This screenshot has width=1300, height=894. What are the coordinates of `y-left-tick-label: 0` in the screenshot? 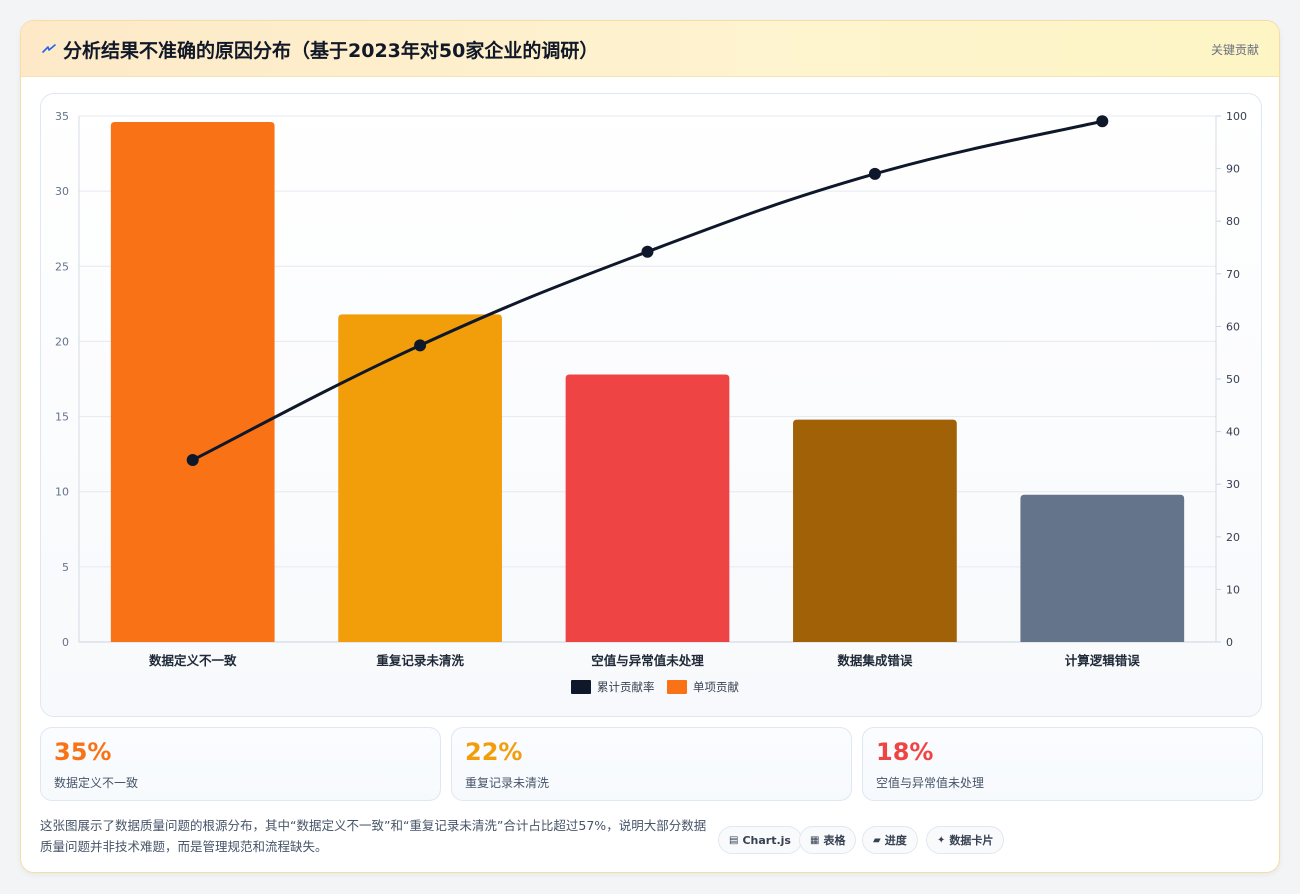 It's located at (65, 642).